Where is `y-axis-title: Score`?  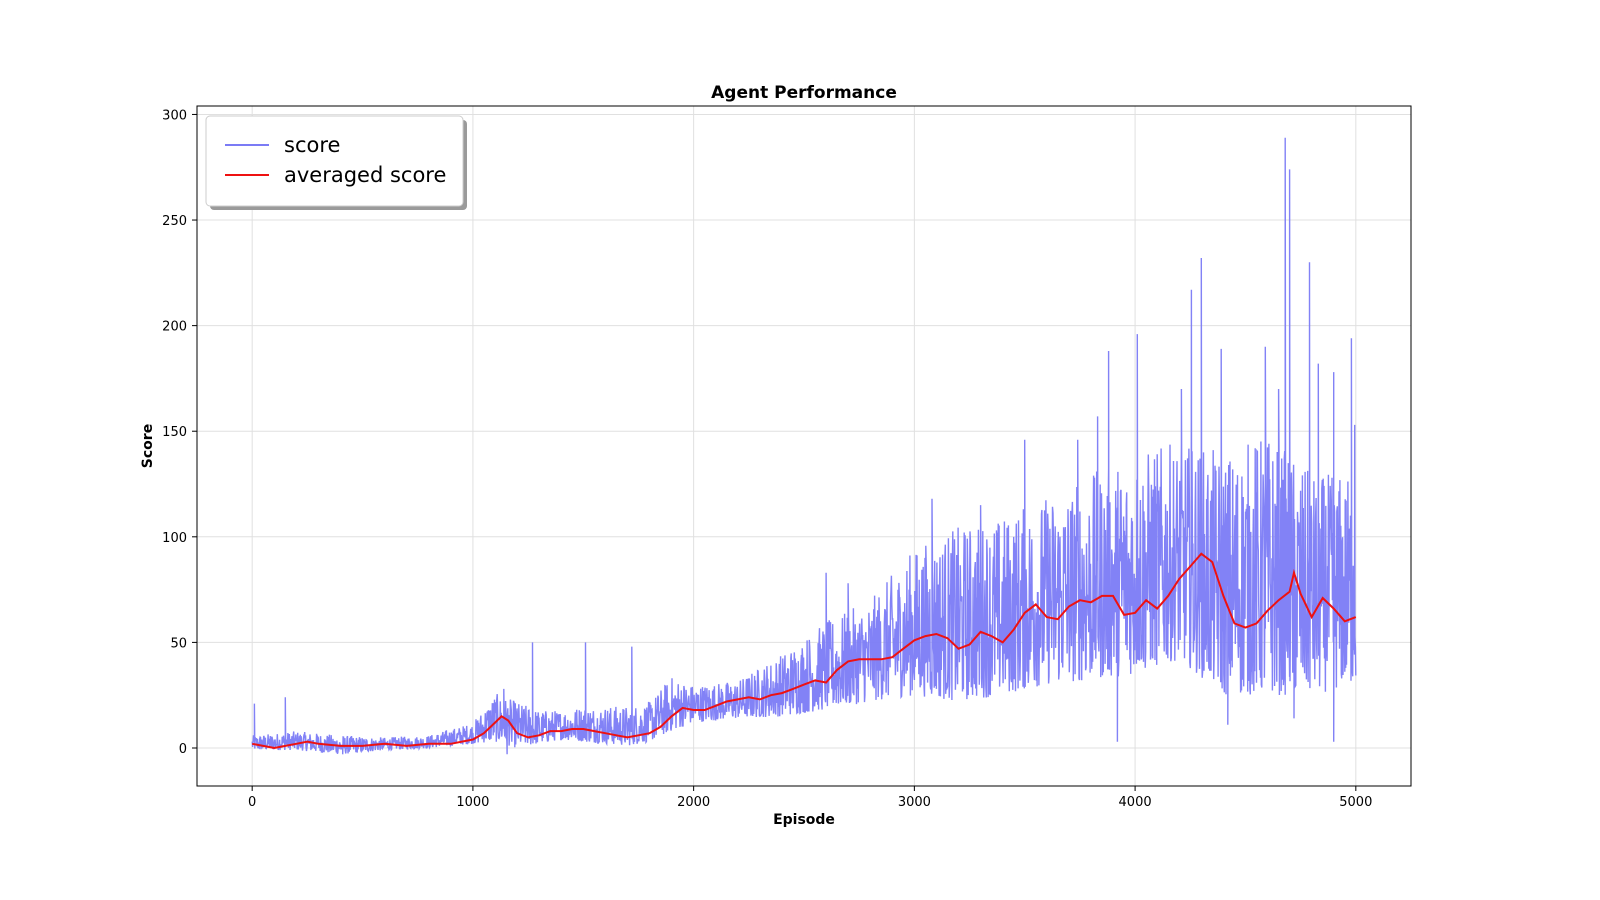 y-axis-title: Score is located at coordinates (148, 446).